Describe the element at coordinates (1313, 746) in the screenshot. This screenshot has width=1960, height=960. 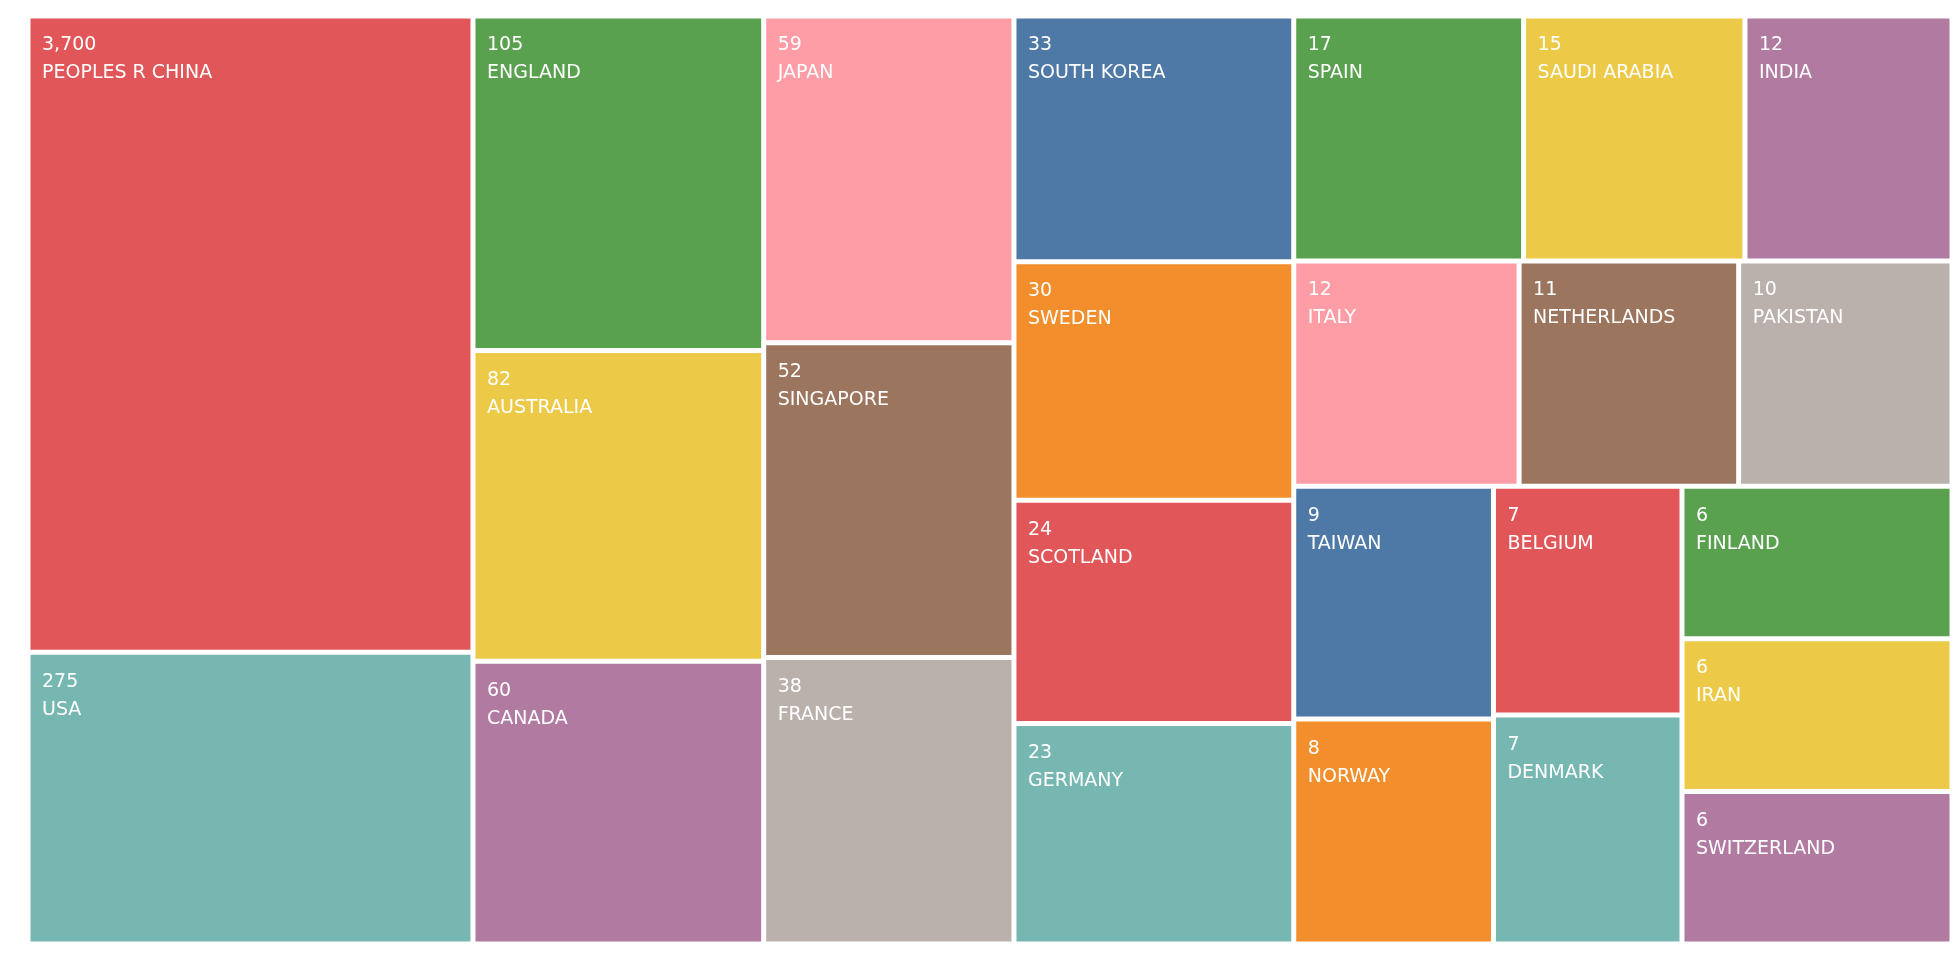
I see `data-label: 8` at that location.